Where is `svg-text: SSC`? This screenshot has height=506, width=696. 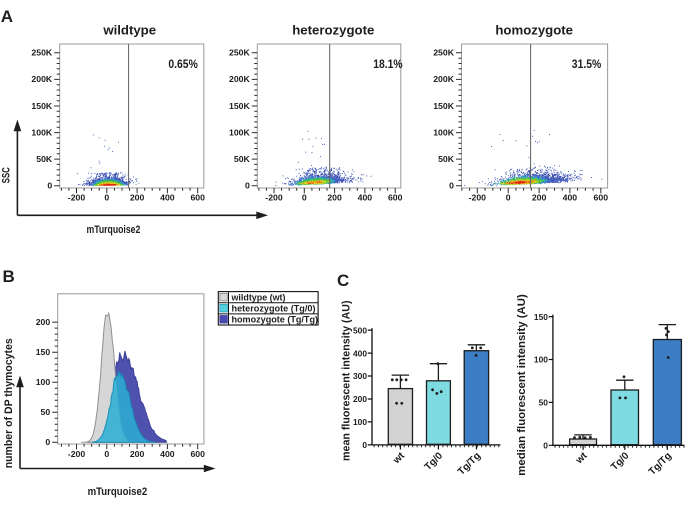
svg-text: SSC is located at coordinates (6, 175).